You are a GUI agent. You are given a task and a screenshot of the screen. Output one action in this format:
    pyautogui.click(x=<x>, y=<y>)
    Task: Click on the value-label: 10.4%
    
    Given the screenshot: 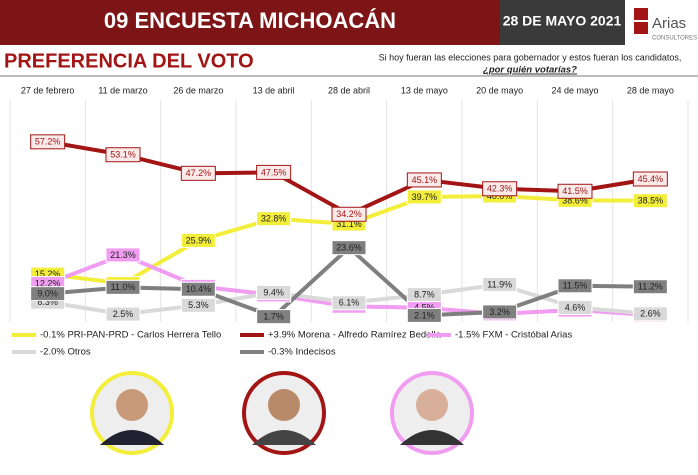 What is the action you would take?
    pyautogui.click(x=199, y=289)
    